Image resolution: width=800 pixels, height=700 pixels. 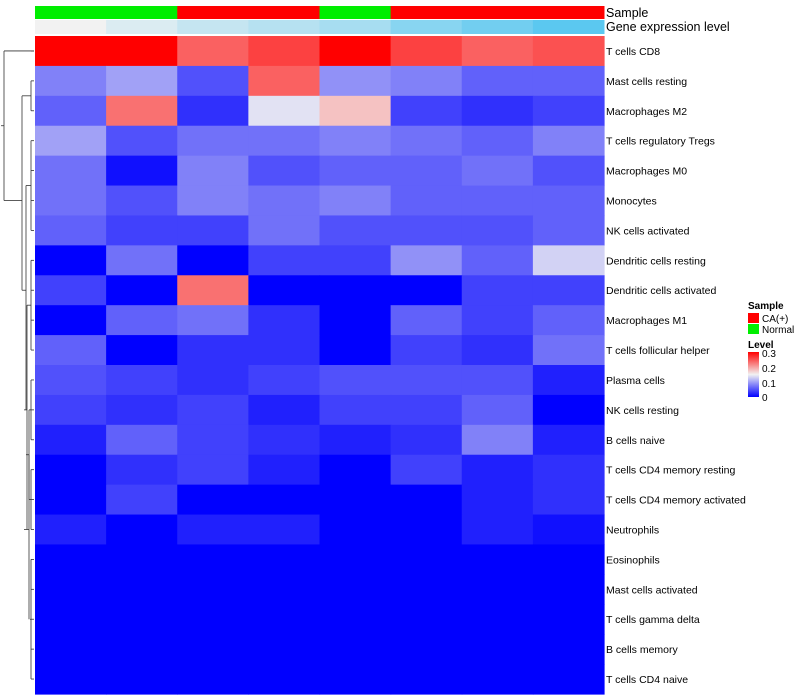 What do you see at coordinates (635, 441) in the screenshot?
I see `row-label: B cells naive` at bounding box center [635, 441].